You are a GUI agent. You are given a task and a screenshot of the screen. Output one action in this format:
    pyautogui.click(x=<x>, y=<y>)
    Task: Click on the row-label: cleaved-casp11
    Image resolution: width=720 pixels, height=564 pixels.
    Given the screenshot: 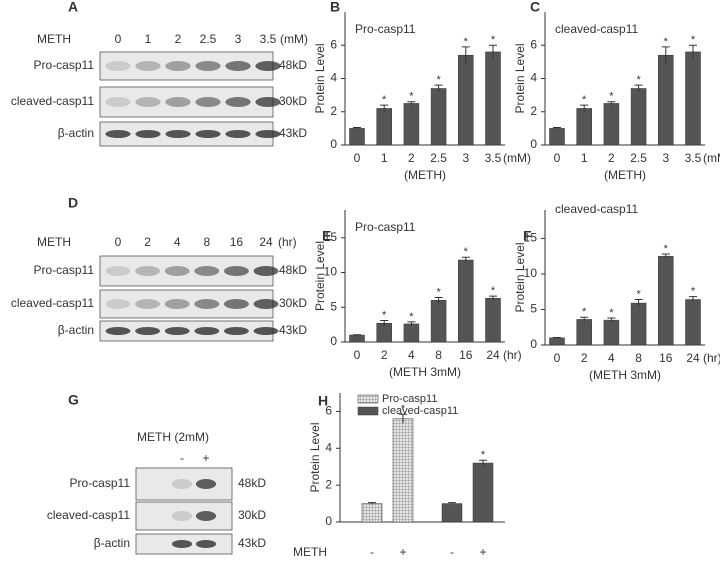 What is the action you would take?
    pyautogui.click(x=88, y=515)
    